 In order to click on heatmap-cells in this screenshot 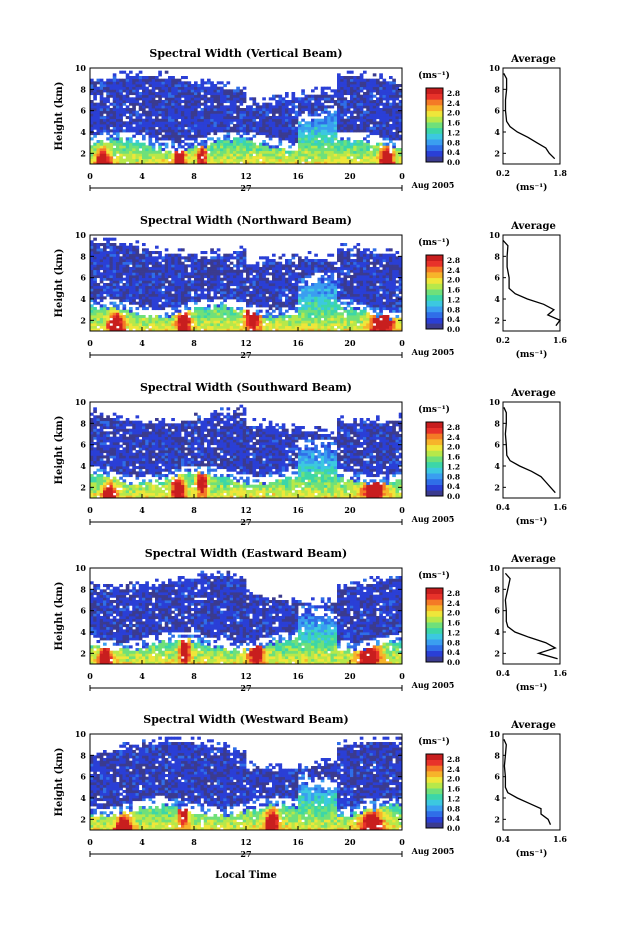, I will do `click(246, 284)`.